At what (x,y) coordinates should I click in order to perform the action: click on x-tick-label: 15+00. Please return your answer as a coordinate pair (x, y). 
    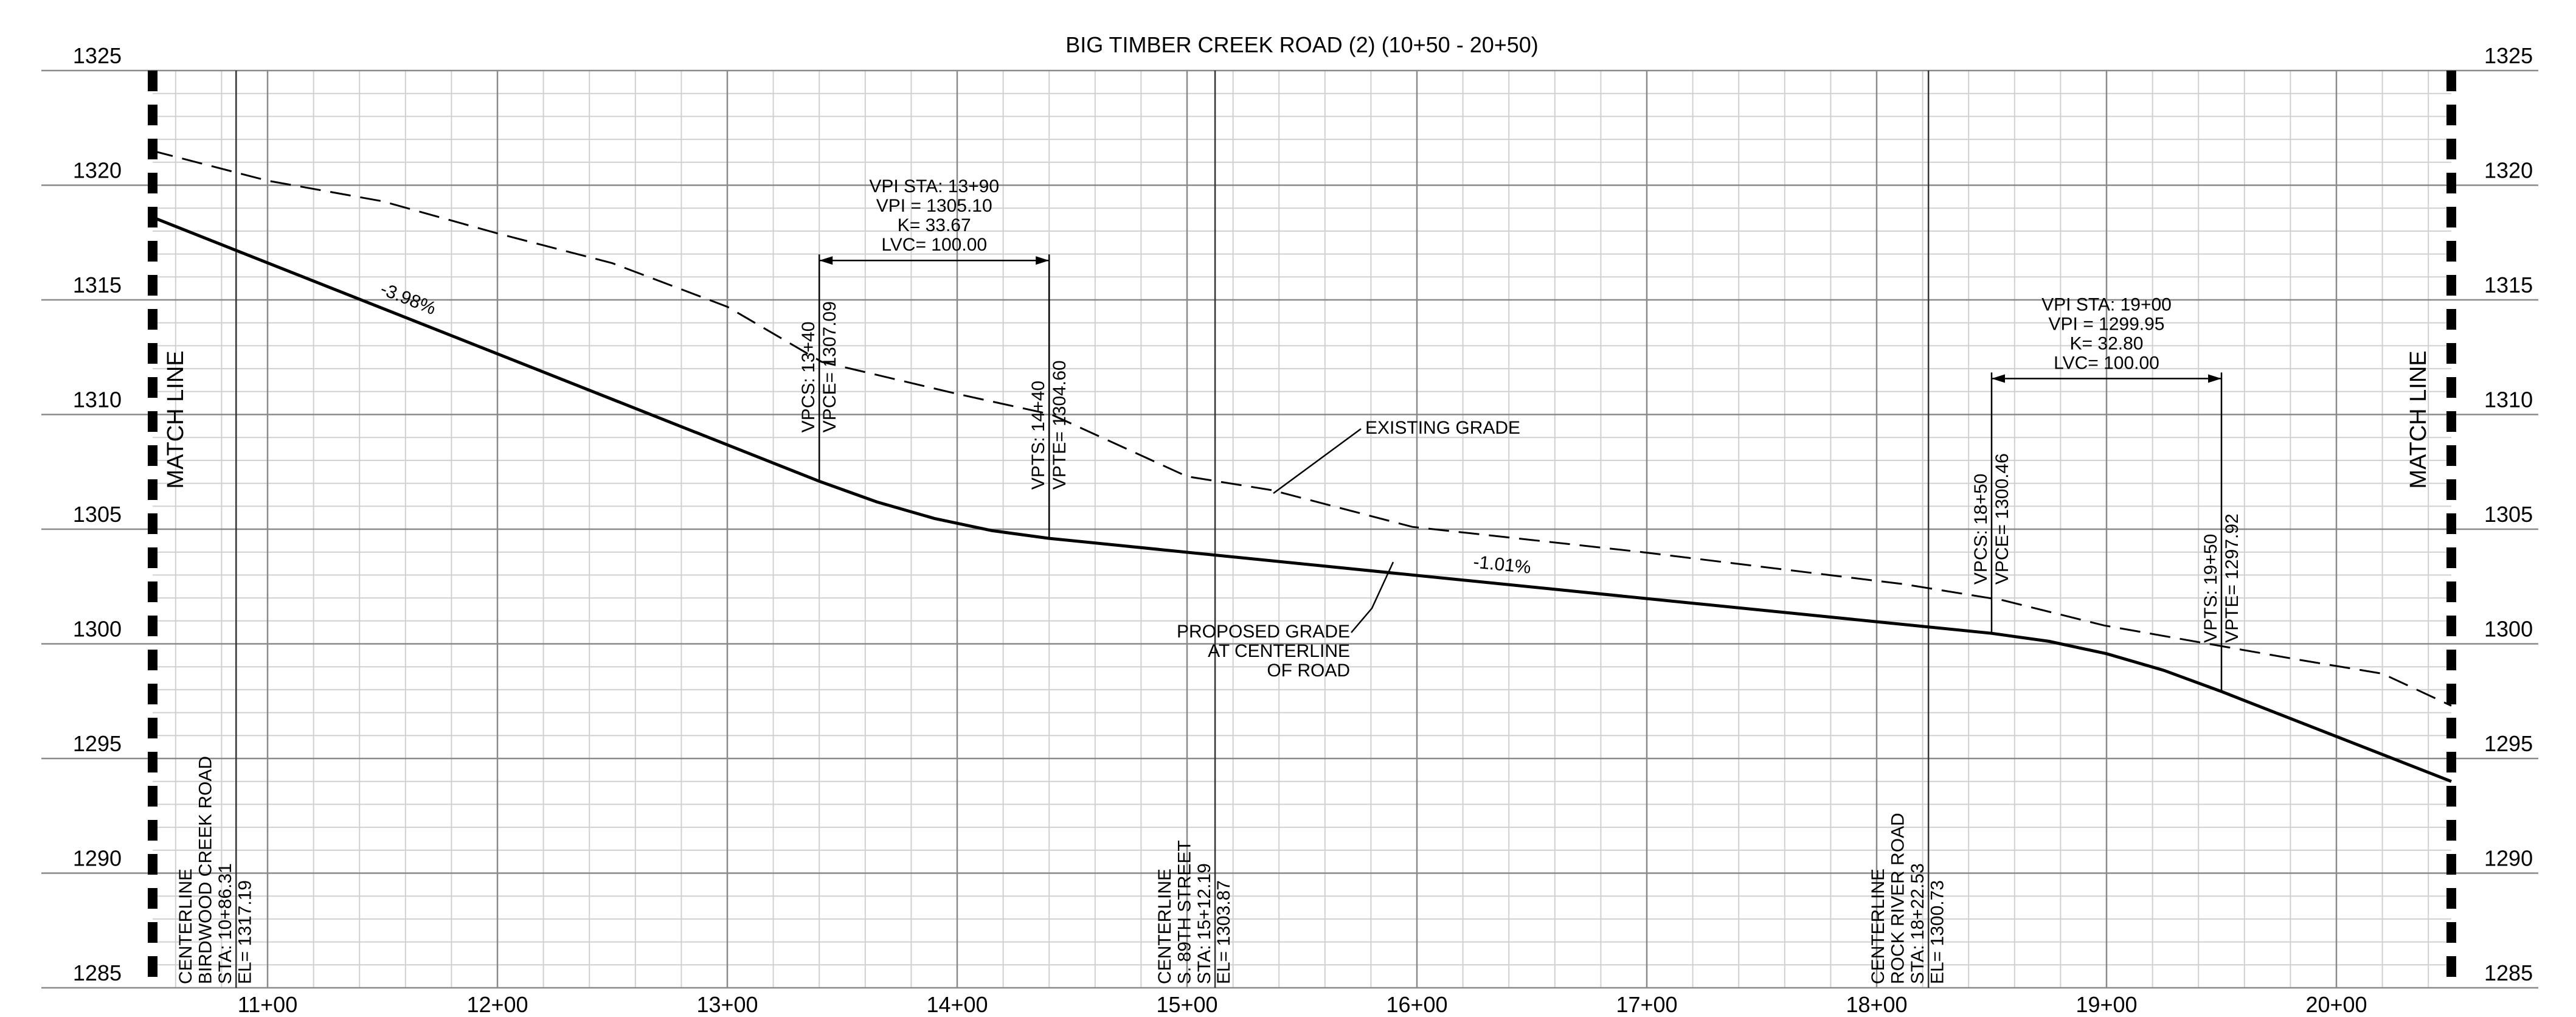
    Looking at the image, I should click on (1186, 1004).